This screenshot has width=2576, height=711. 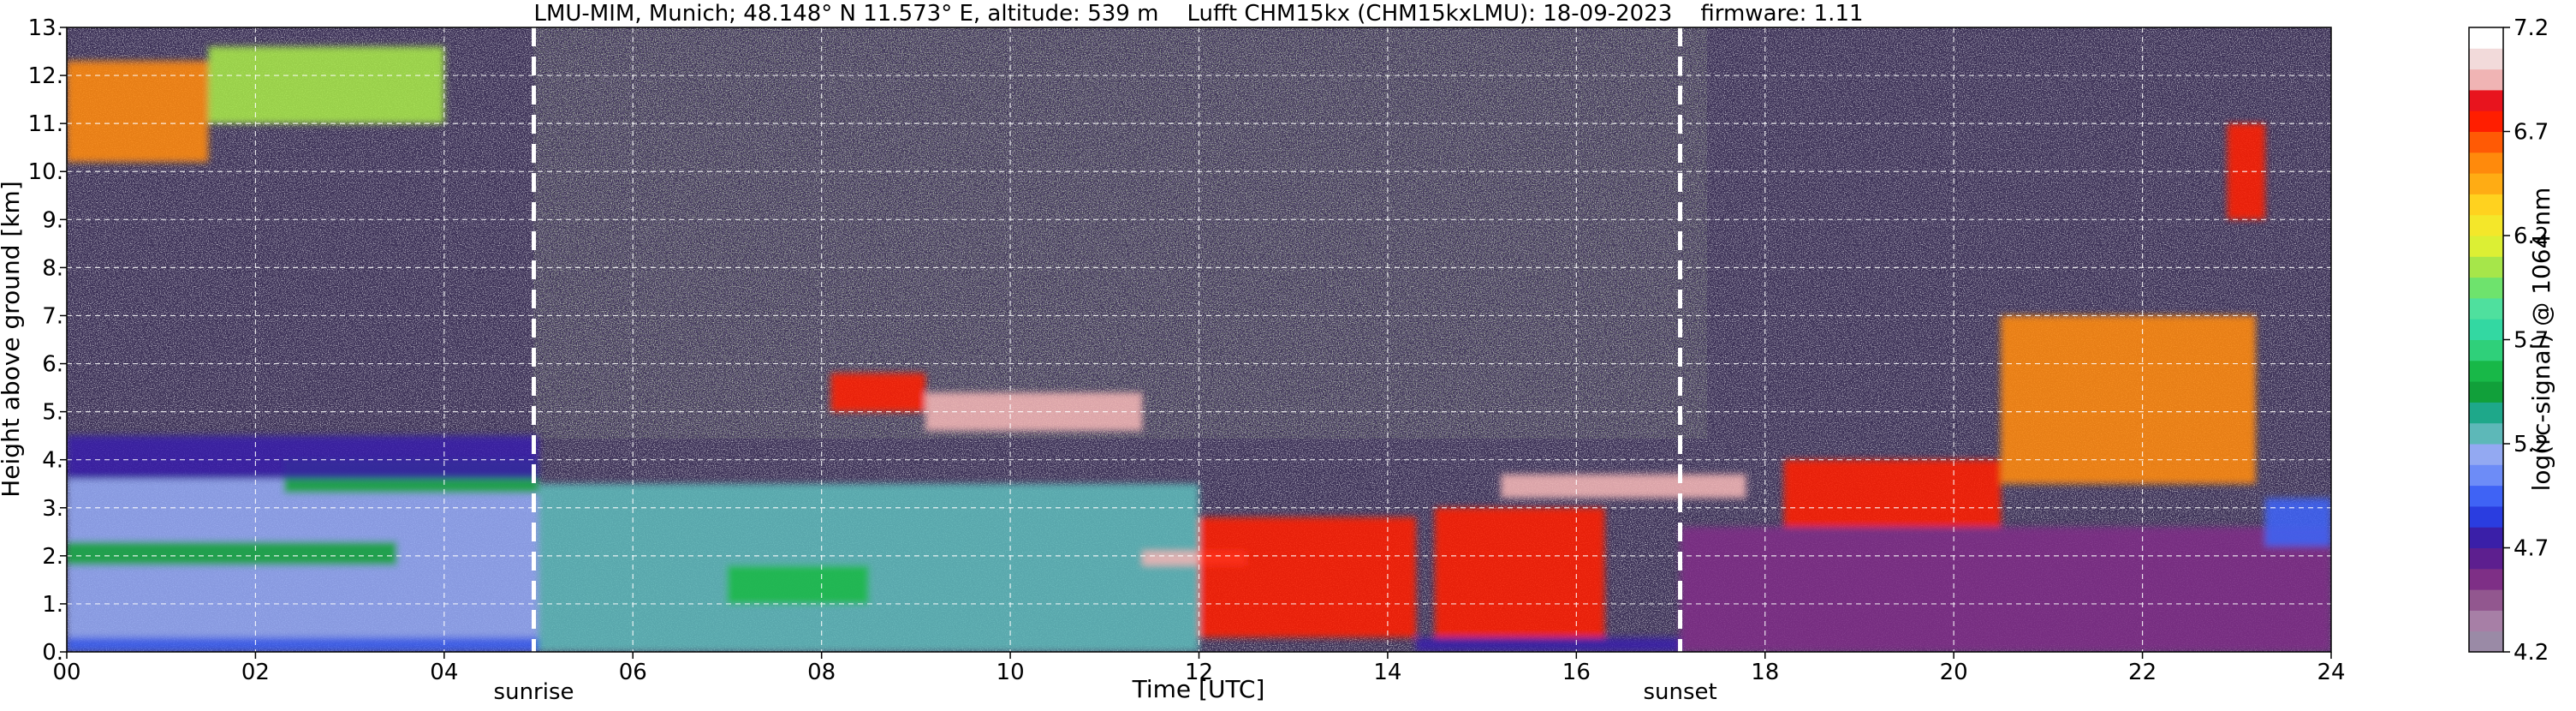 I want to click on y-tick-label: 4., so click(x=53, y=461).